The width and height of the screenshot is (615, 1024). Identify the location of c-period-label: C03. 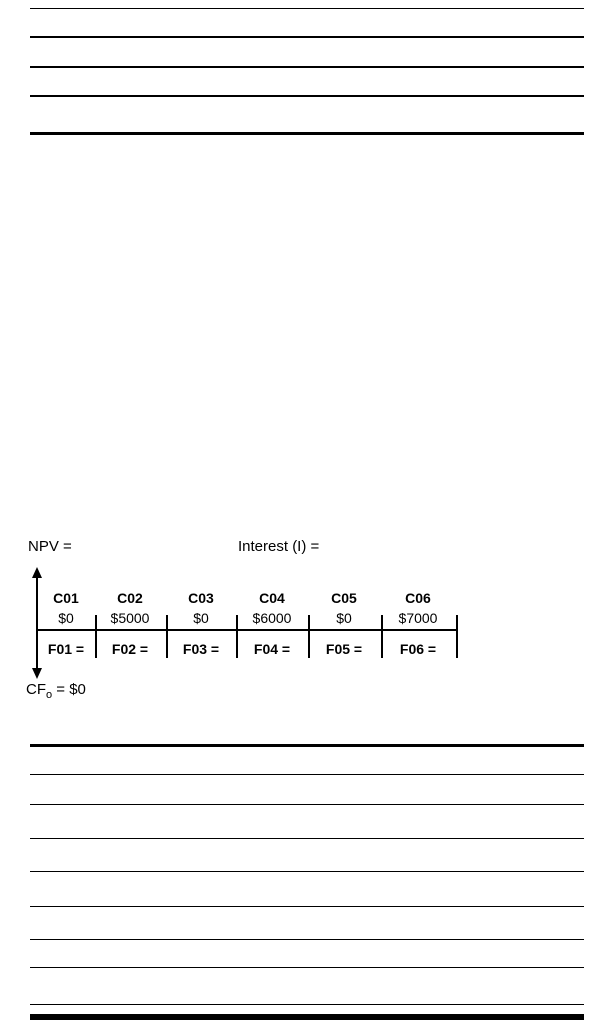
(201, 598).